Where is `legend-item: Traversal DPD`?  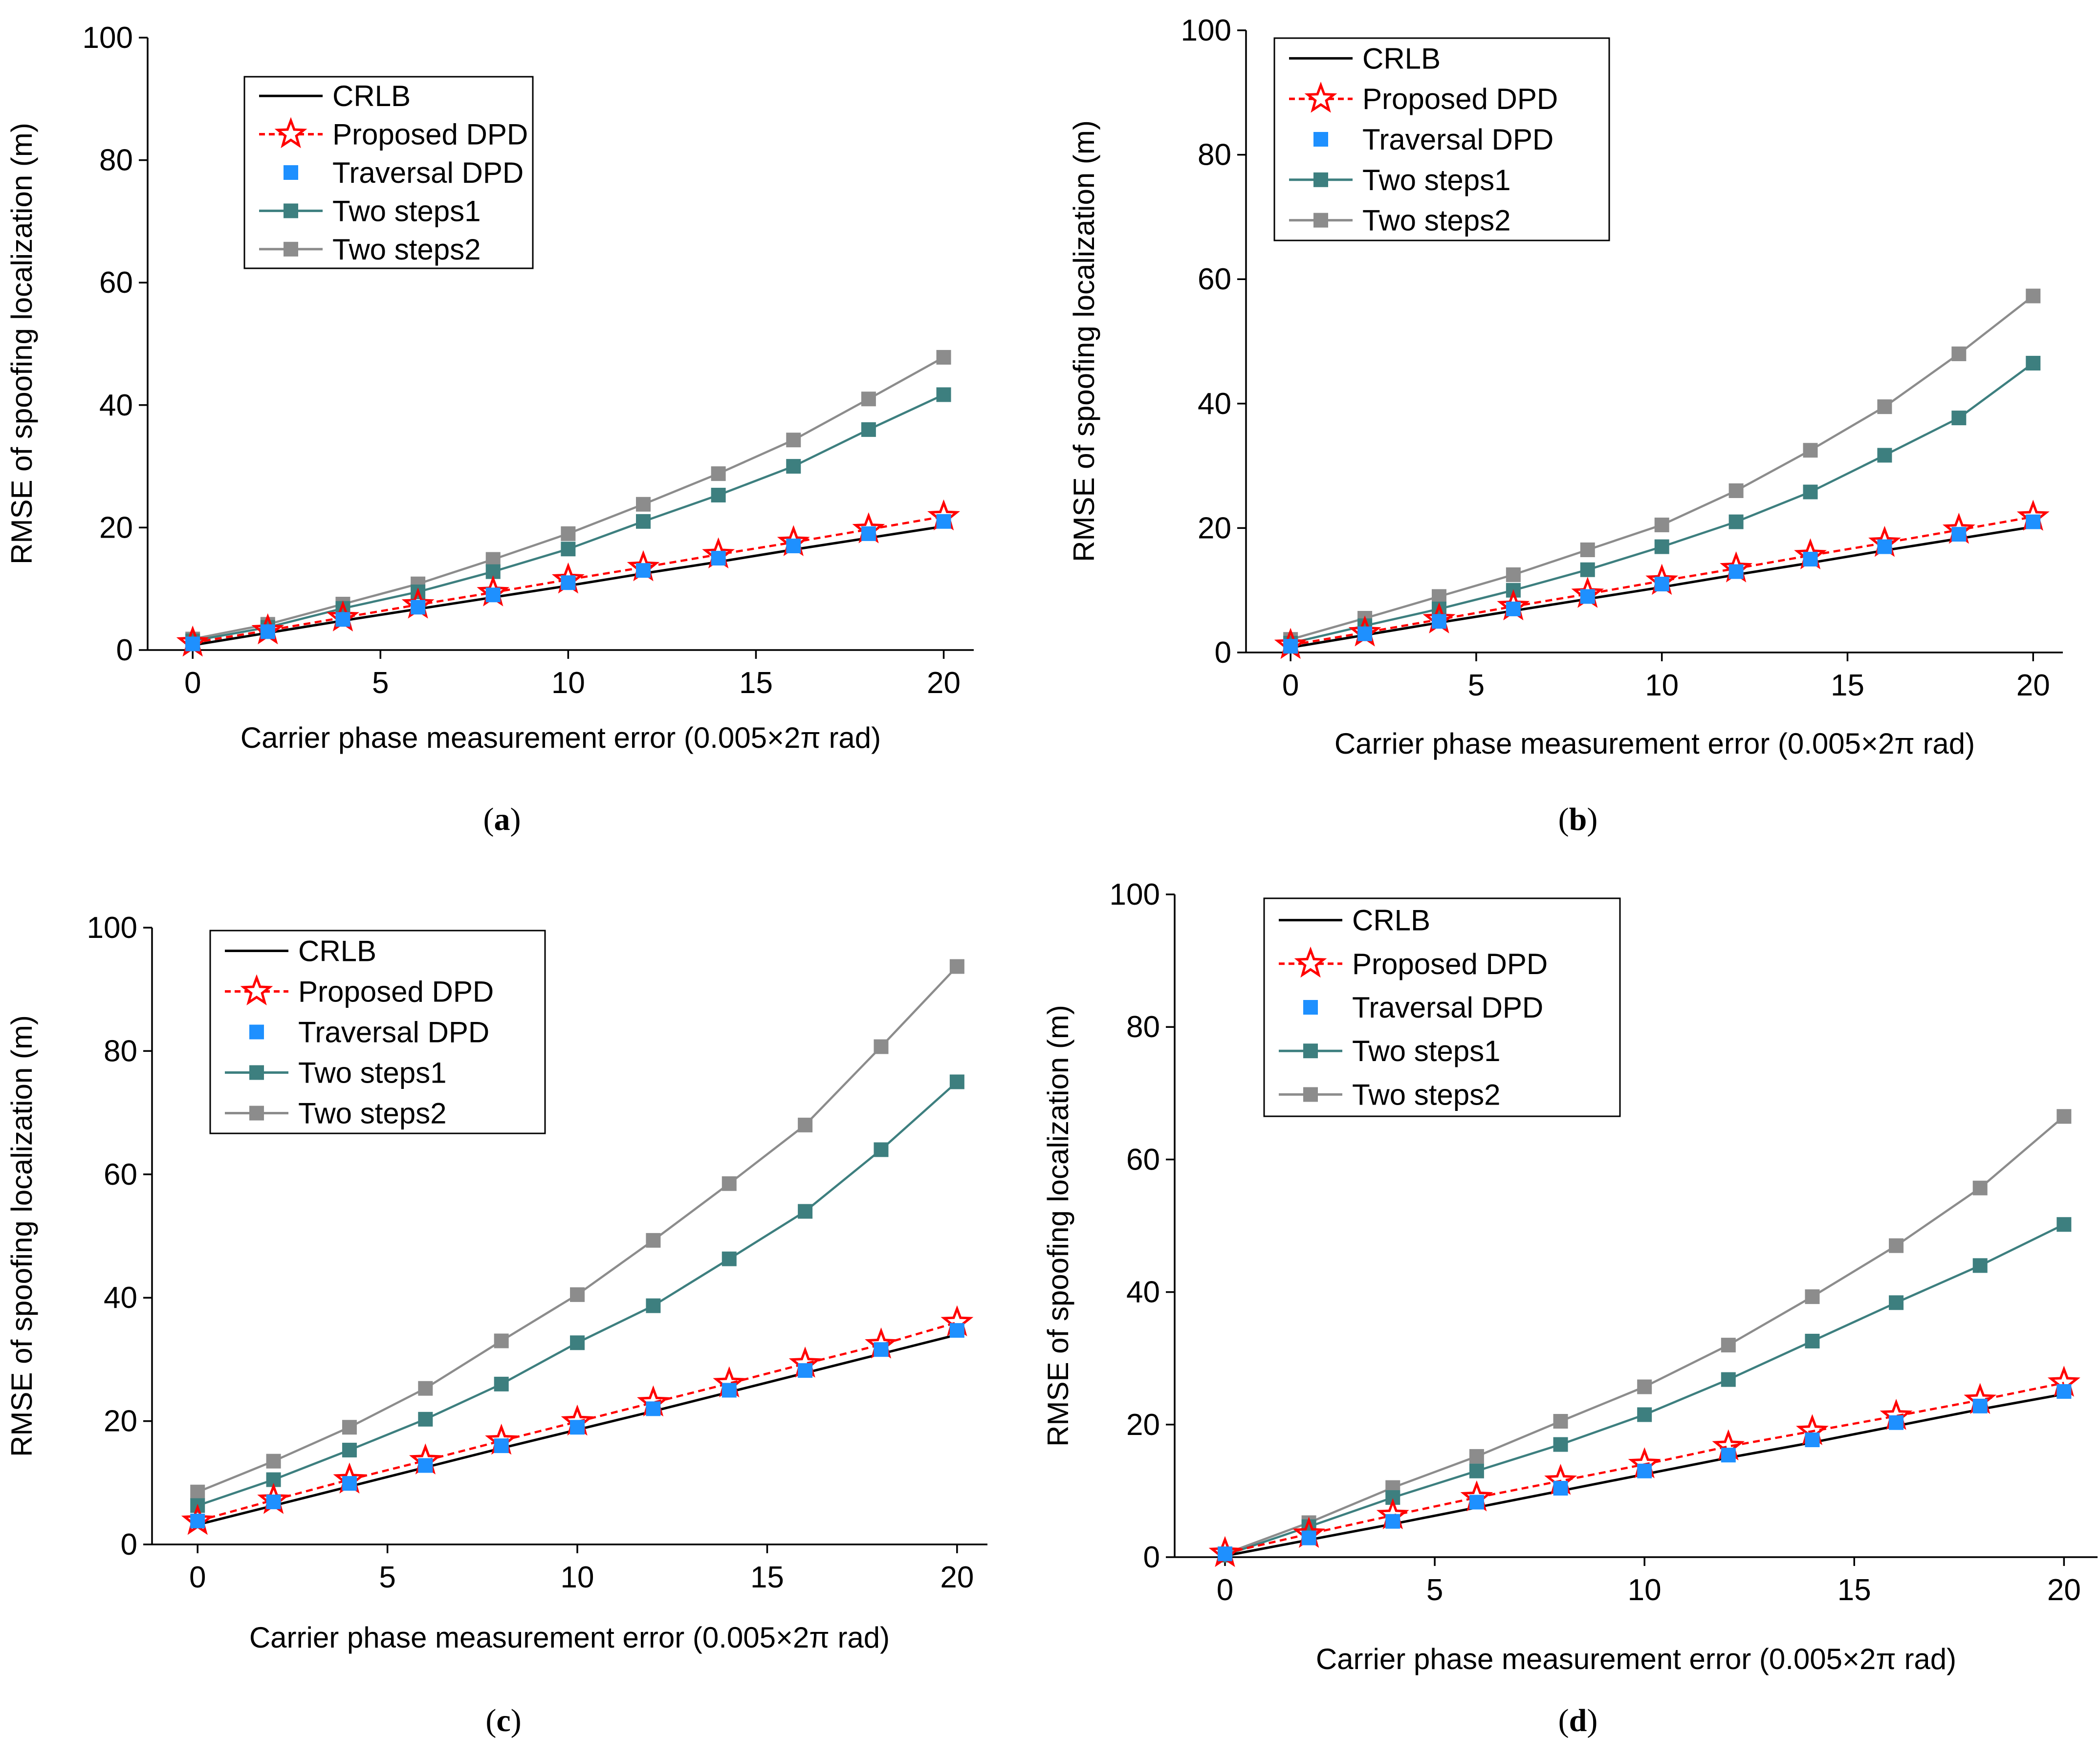 legend-item: Traversal DPD is located at coordinates (1423, 1007).